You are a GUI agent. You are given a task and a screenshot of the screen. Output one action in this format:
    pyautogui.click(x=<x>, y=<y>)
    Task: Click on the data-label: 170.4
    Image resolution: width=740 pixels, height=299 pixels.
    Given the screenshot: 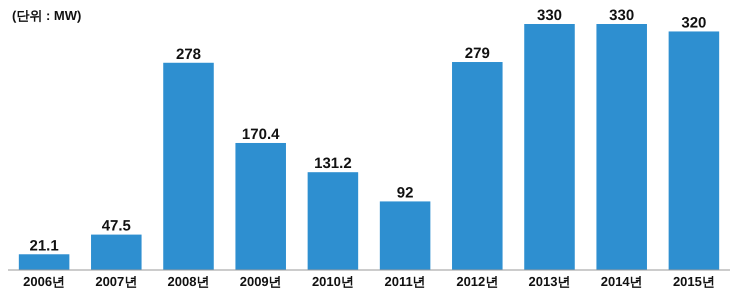 What is the action you would take?
    pyautogui.click(x=261, y=134)
    